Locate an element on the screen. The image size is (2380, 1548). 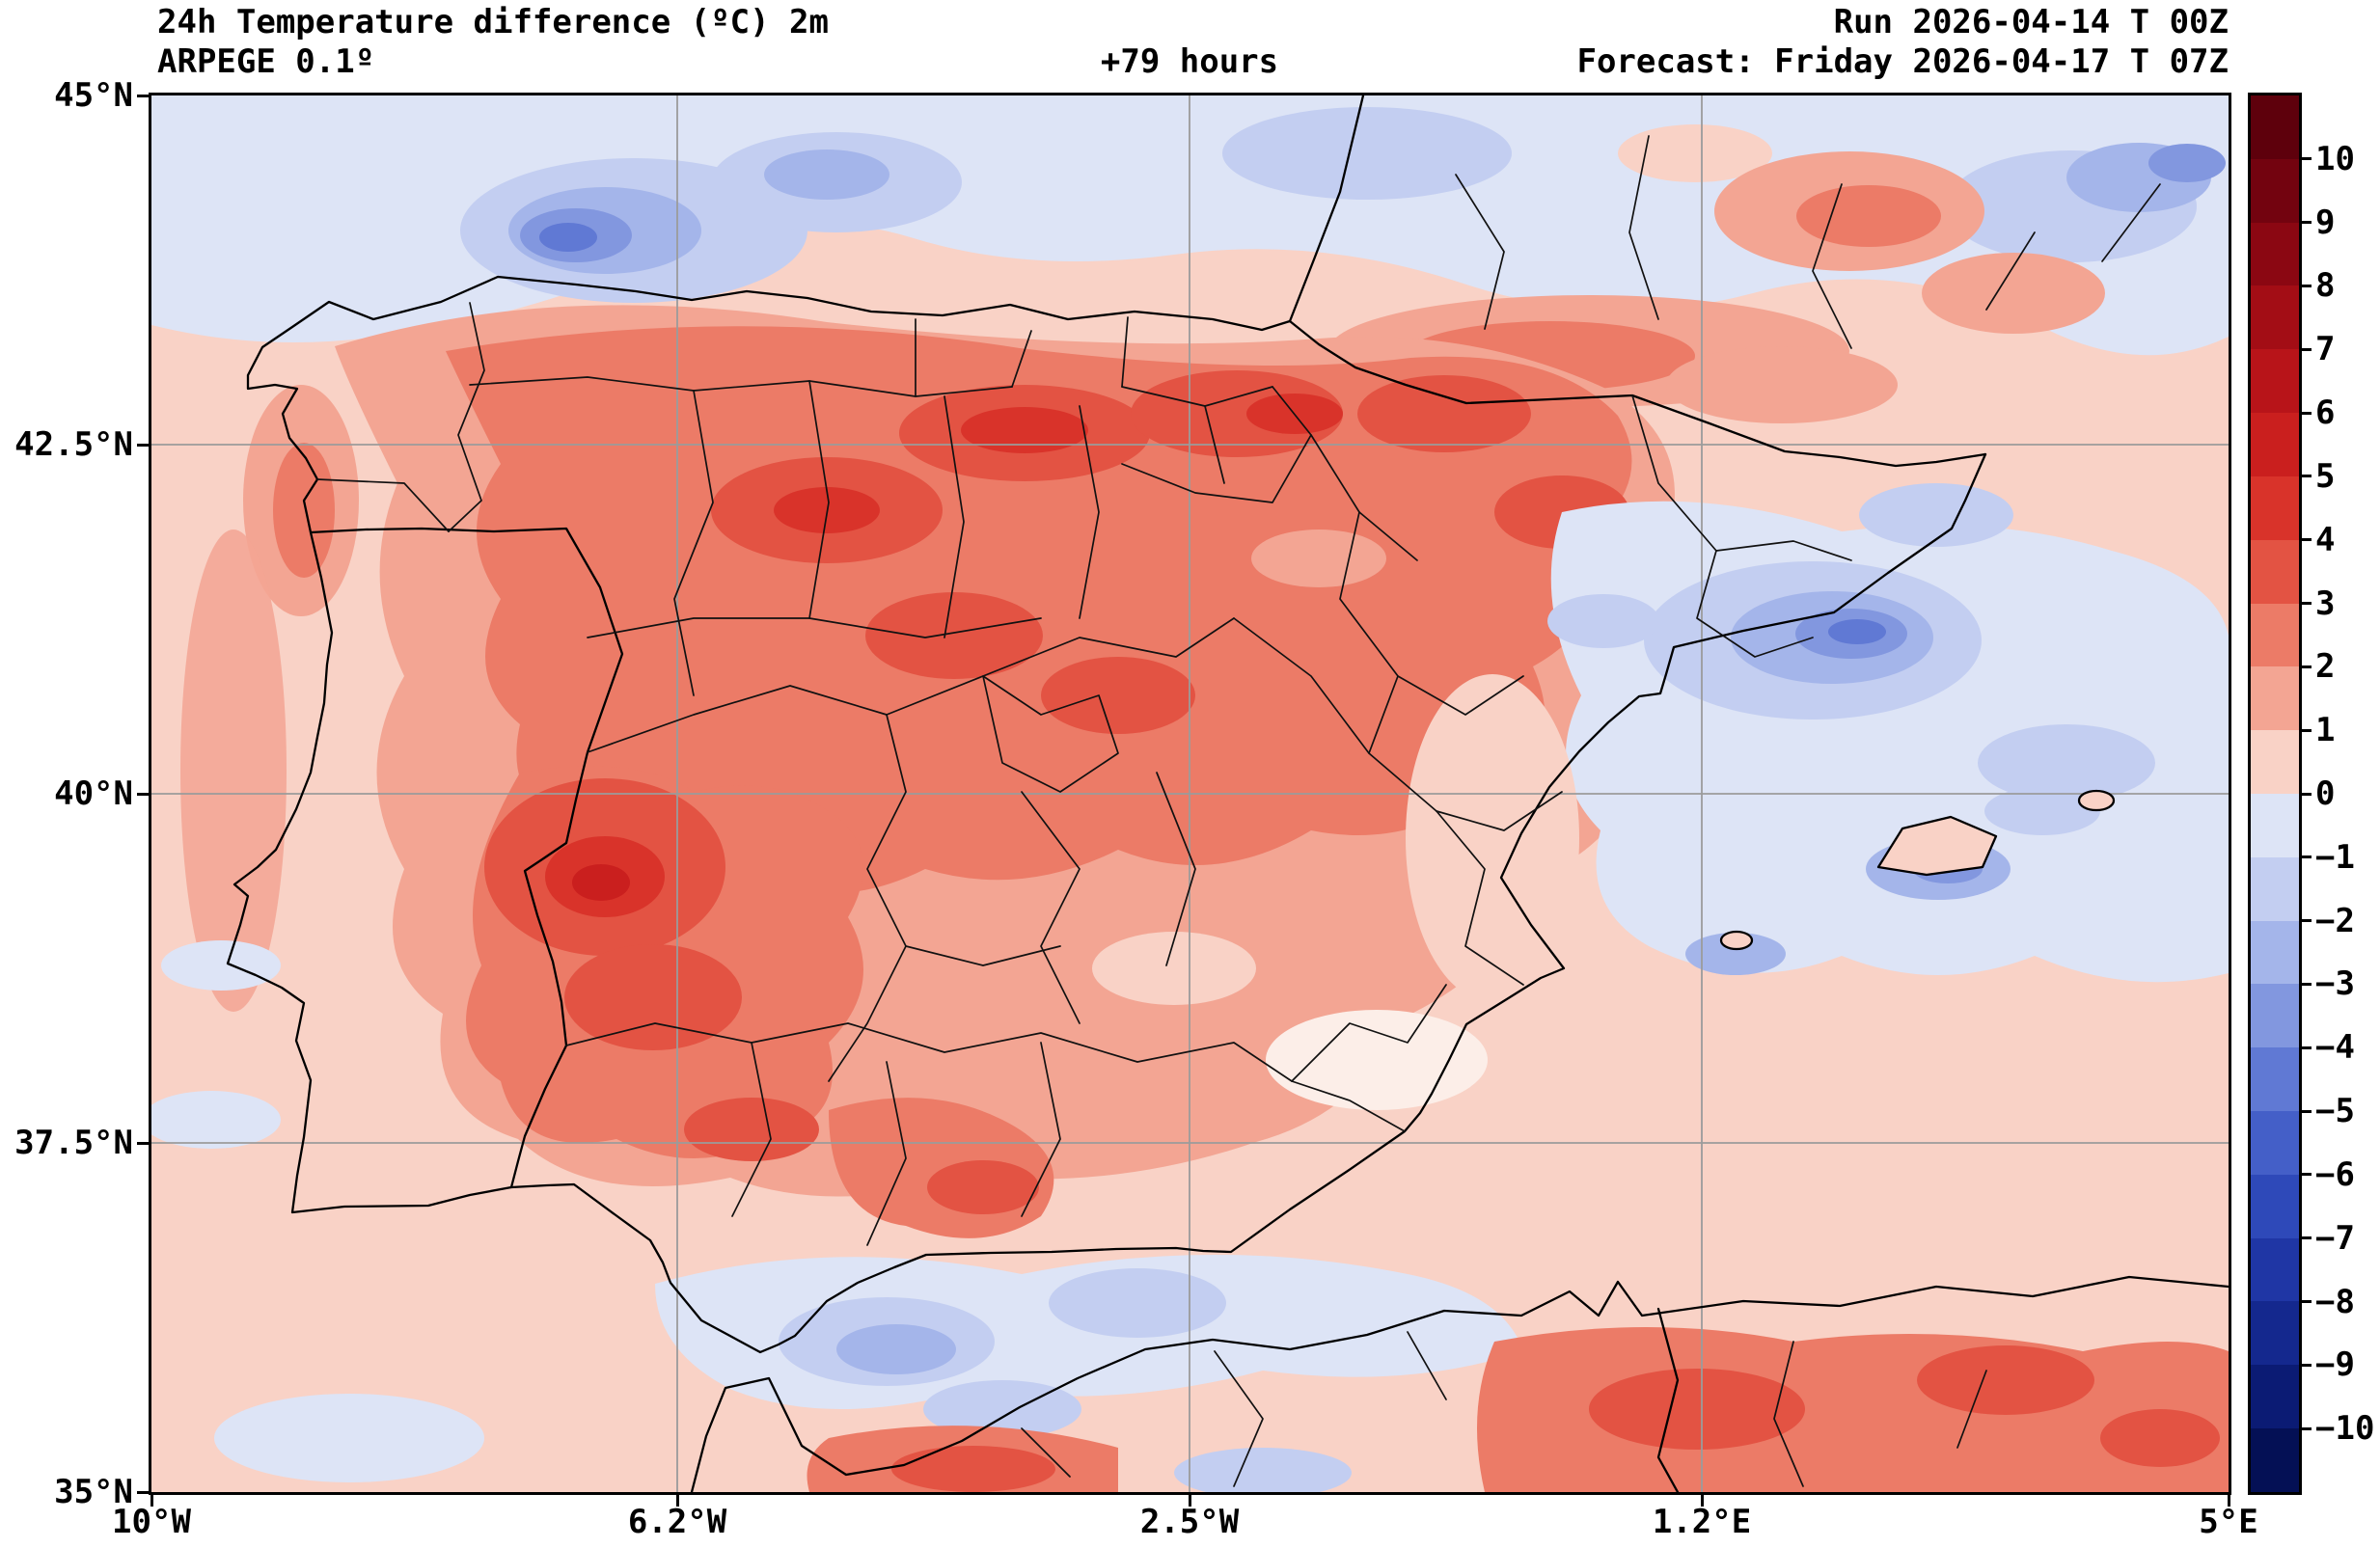
colorbar-tick-label: 9 is located at coordinates (2325, 223).